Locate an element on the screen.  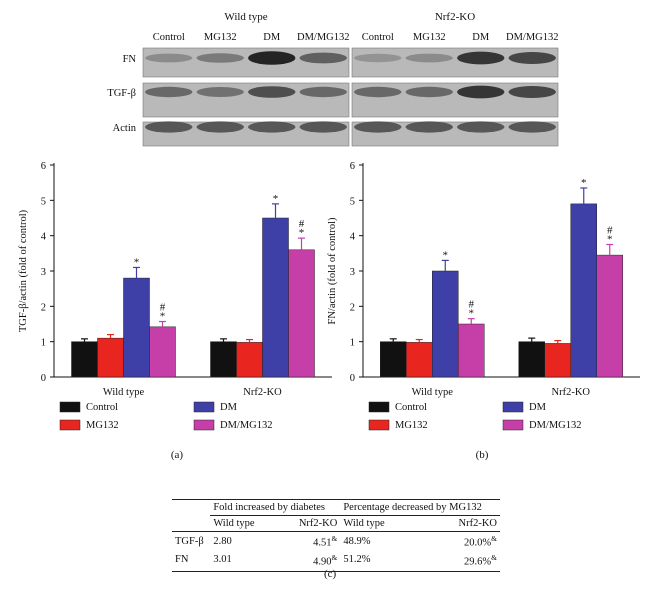
legend-label: MG132 is located at coordinates (102, 425).